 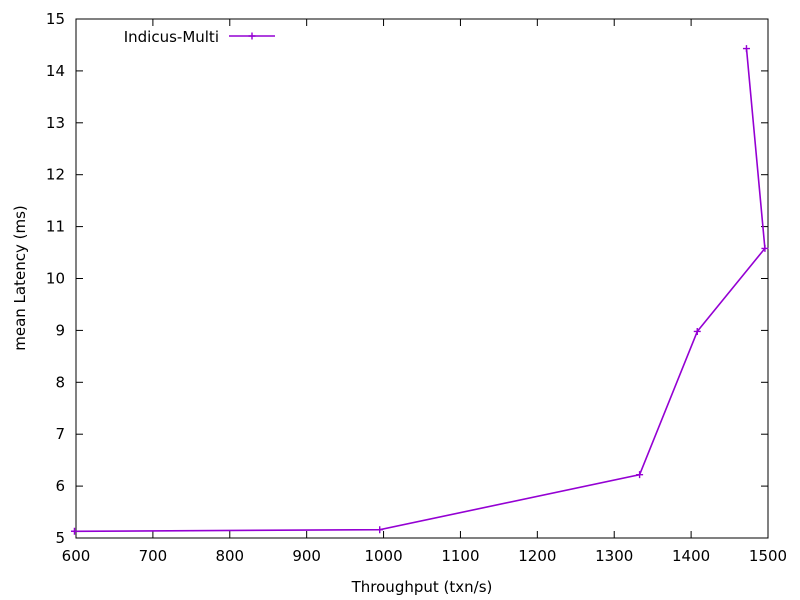 I want to click on x-tick-label: 1200, so click(x=537, y=556).